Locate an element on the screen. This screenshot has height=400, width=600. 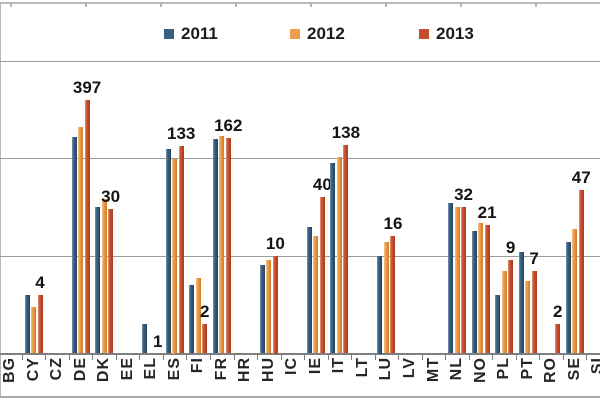
bar-nl-2011 is located at coordinates (451, 278).